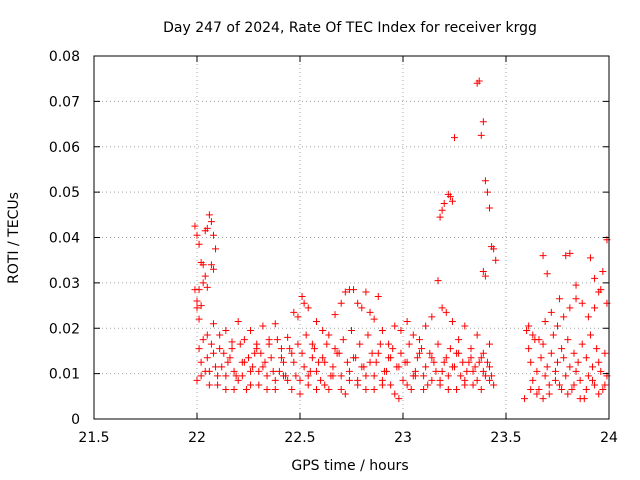  What do you see at coordinates (64, 148) in the screenshot?
I see `y-tick-label: 0.06` at bounding box center [64, 148].